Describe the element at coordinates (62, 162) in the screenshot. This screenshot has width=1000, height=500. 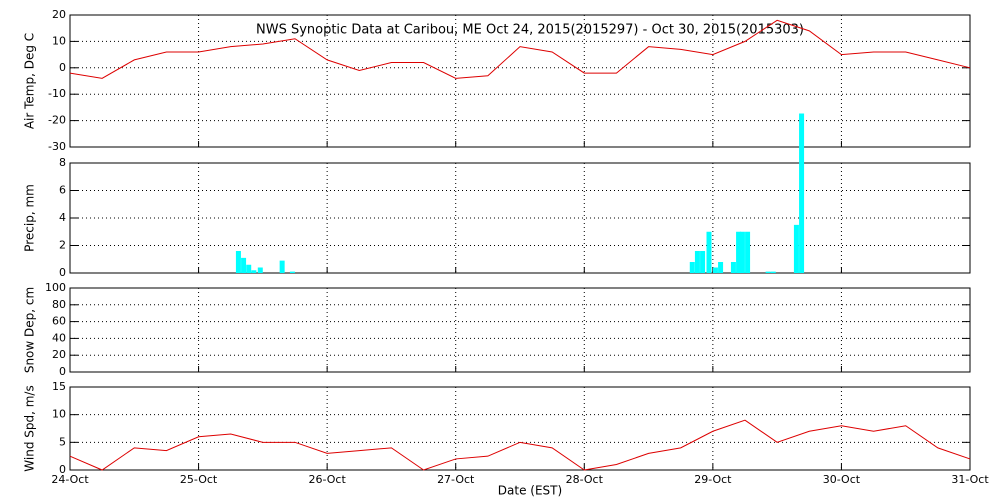
I see `y-tick-label: 8` at that location.